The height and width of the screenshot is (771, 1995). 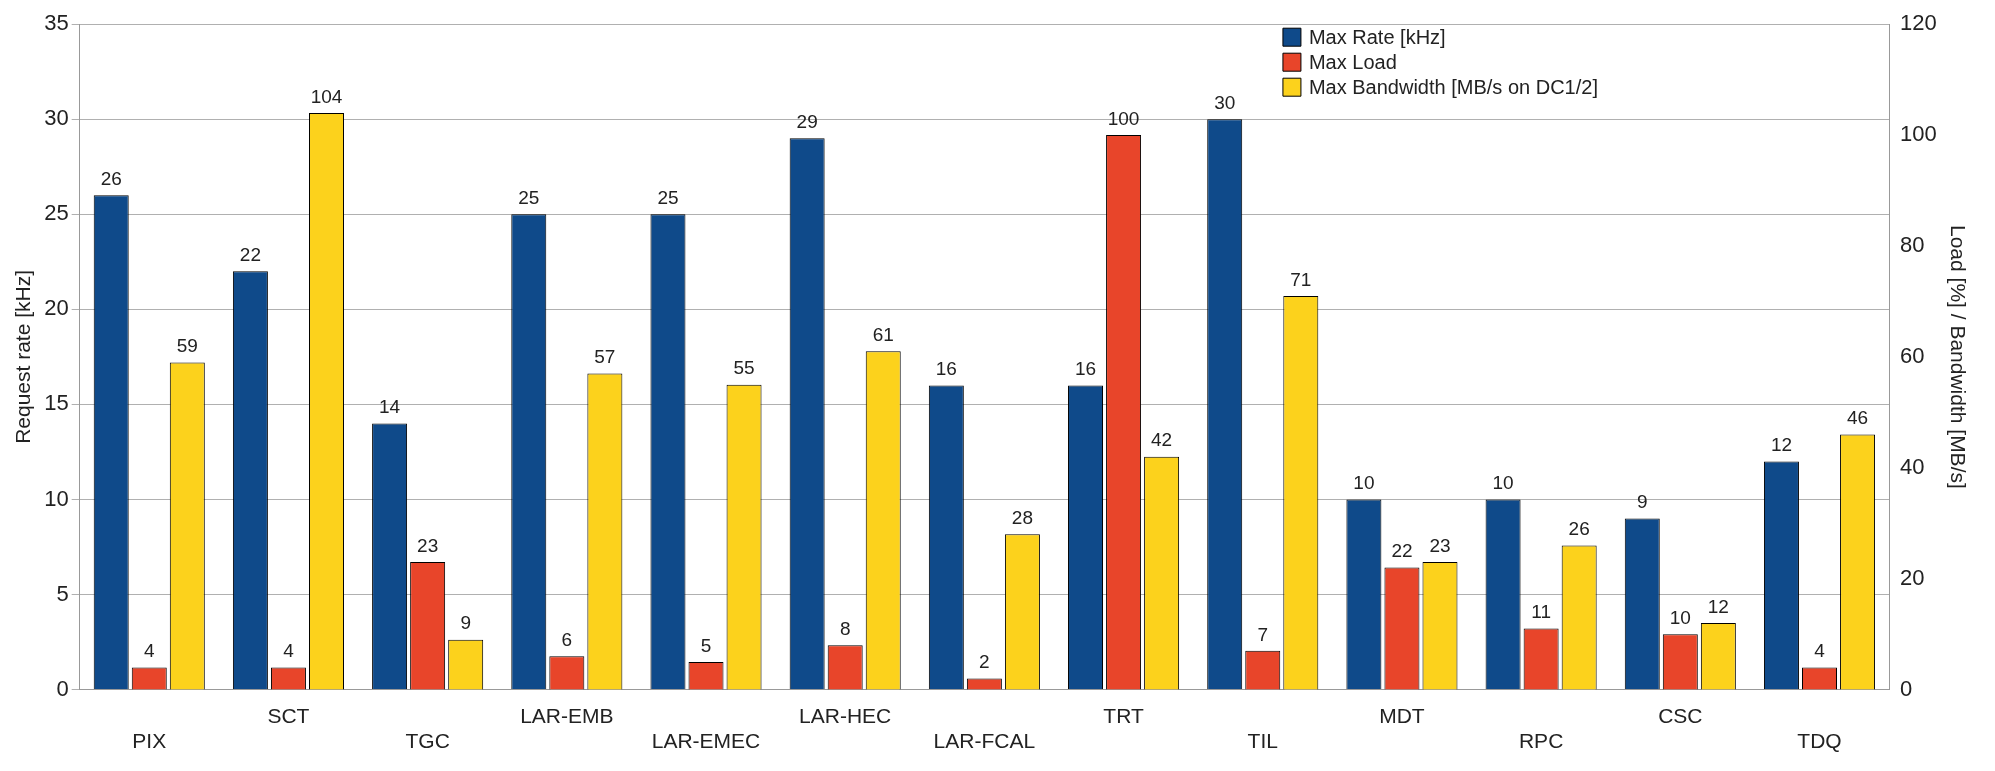 I want to click on data-label: 6, so click(x=567, y=640).